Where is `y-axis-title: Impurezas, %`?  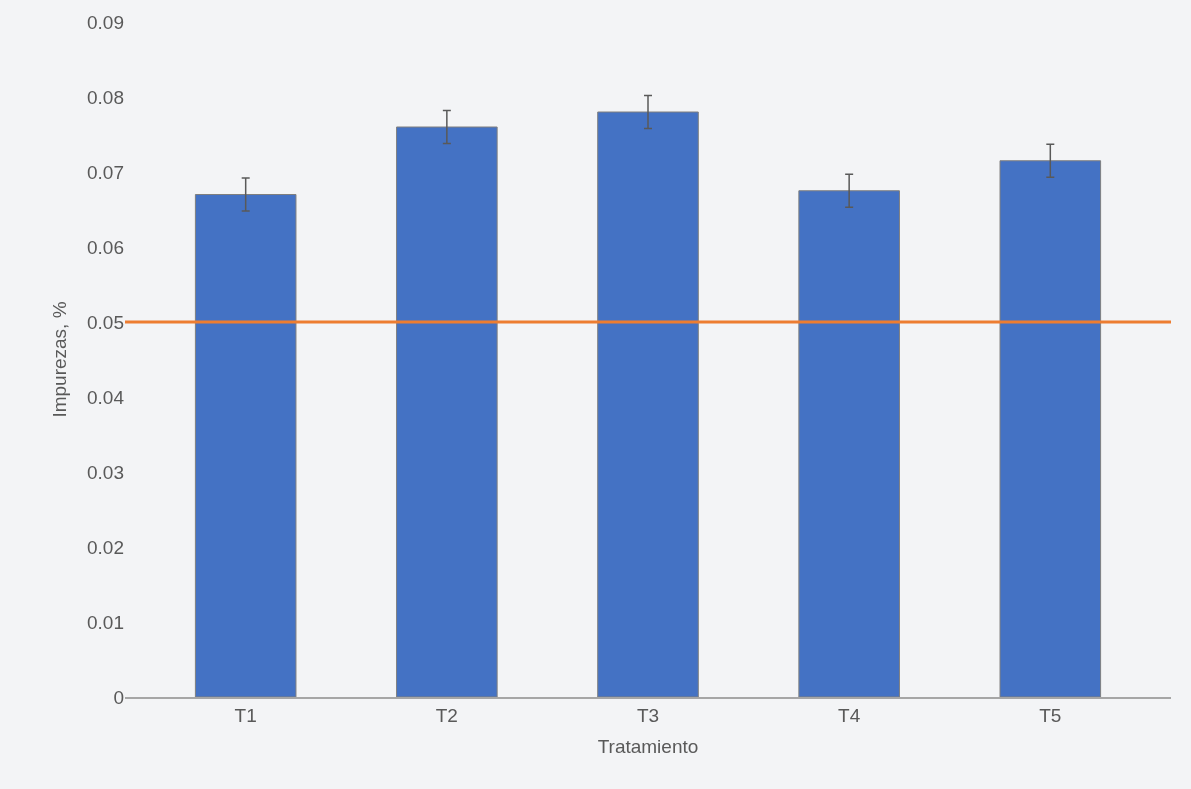
y-axis-title: Impurezas, % is located at coordinates (59, 359).